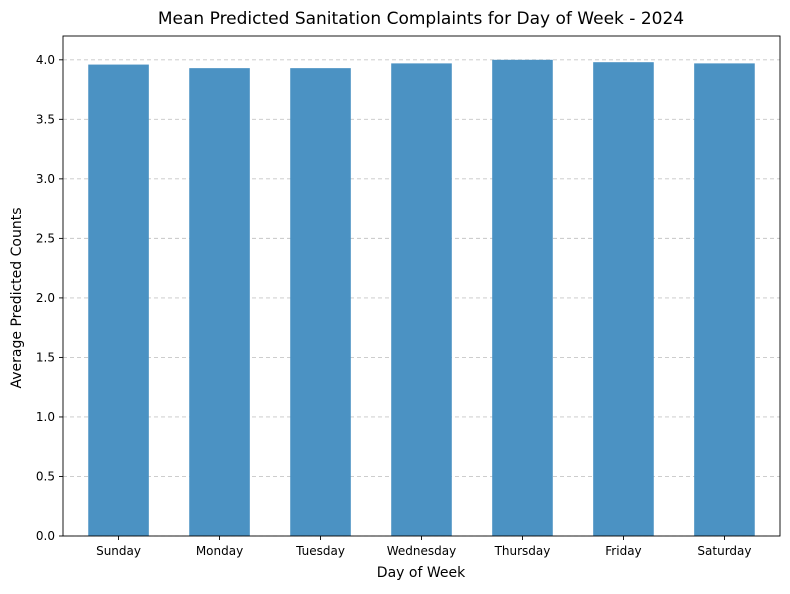 This screenshot has height=594, width=790. Describe the element at coordinates (45, 119) in the screenshot. I see `y-tick-label: 3.5` at that location.